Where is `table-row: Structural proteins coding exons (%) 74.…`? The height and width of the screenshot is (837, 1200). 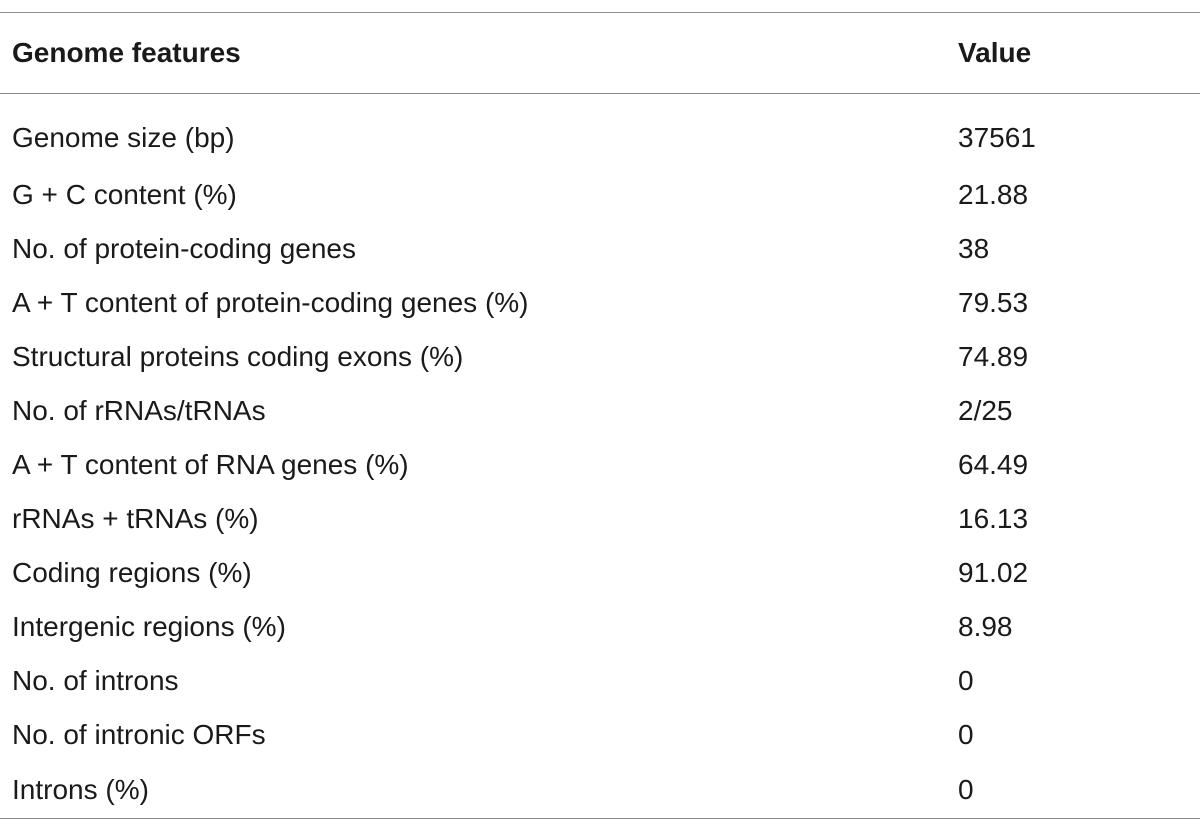
table-row: Structural proteins coding exons (%) 74.… is located at coordinates (600, 357).